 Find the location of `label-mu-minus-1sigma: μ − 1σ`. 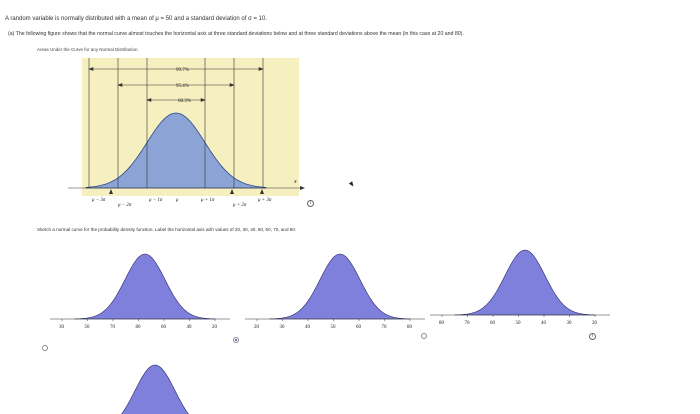

label-mu-minus-1sigma: μ − 1σ is located at coordinates (156, 200).